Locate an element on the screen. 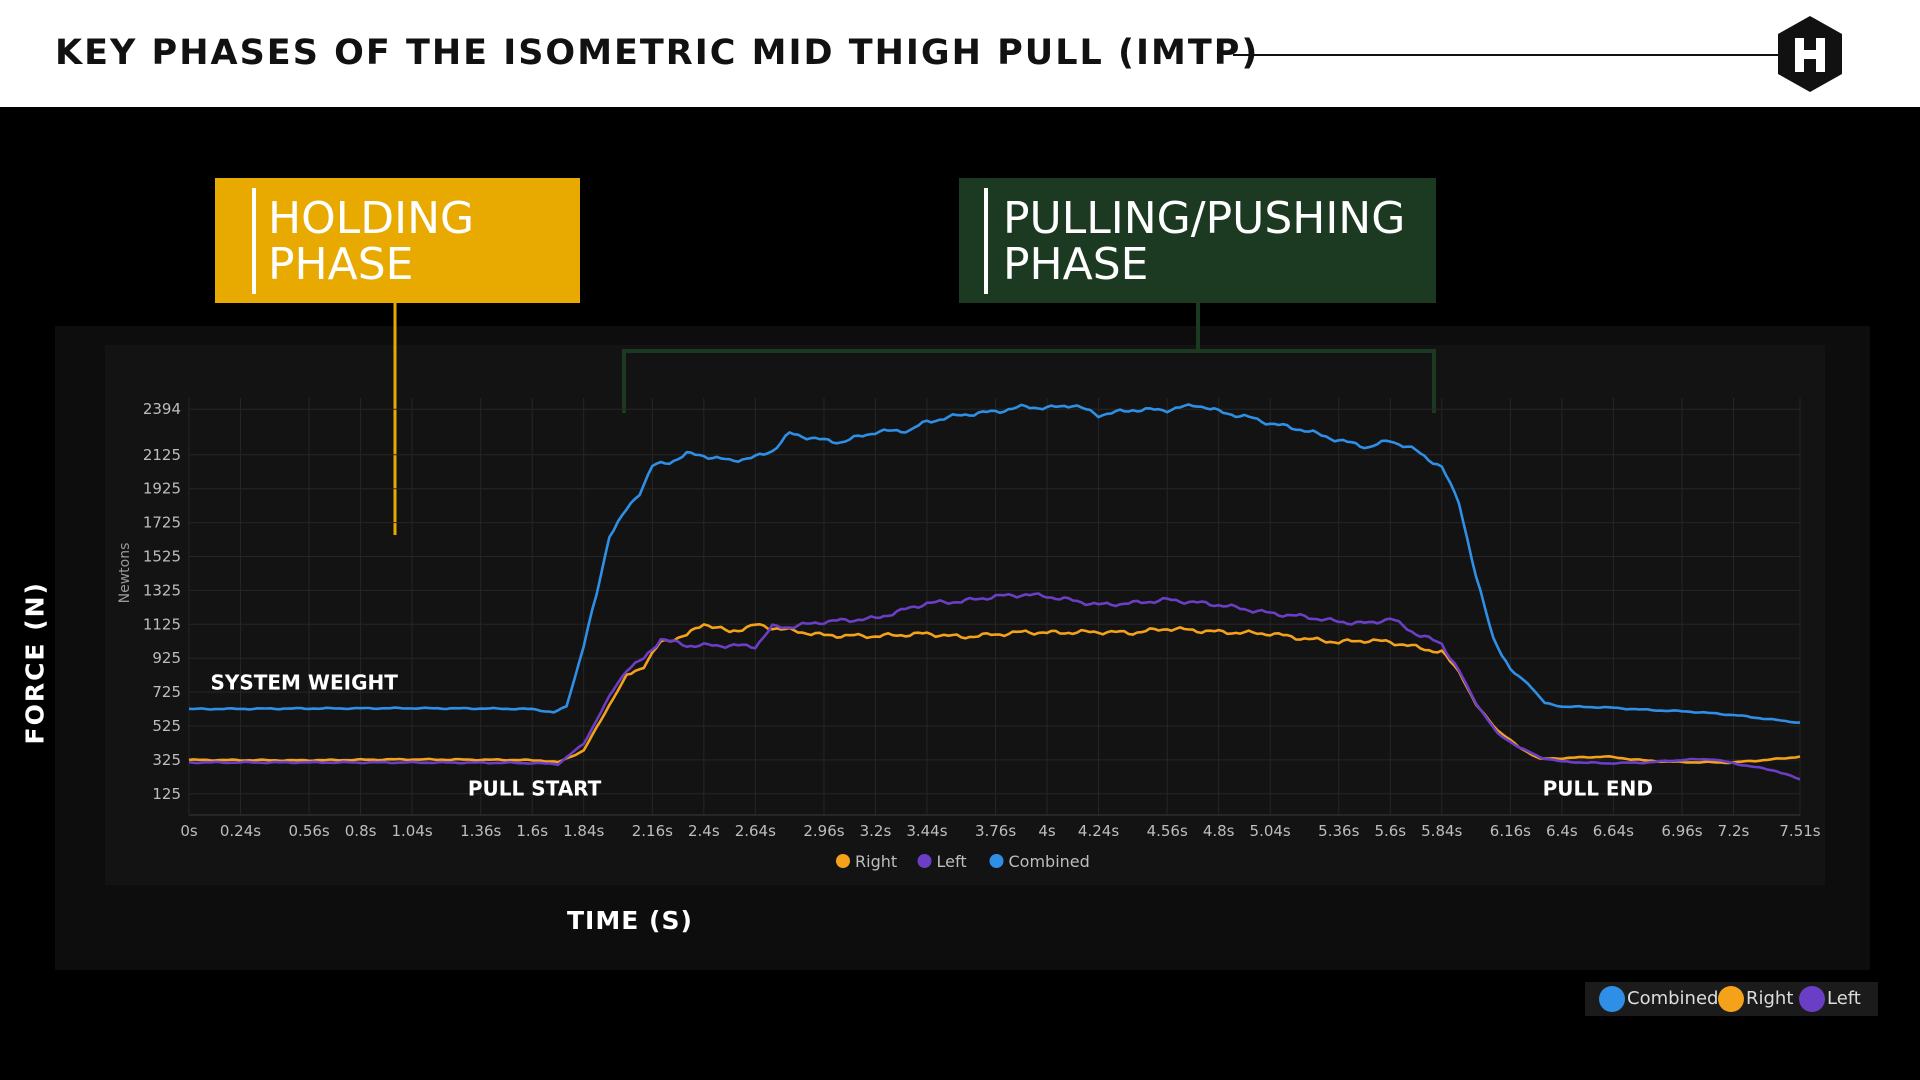 This screenshot has width=1920, height=1080. pulling-phase-accent-bar is located at coordinates (986, 241).